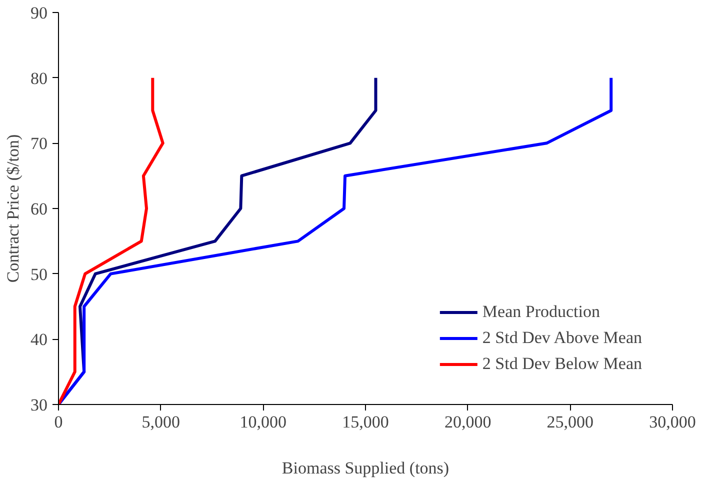  What do you see at coordinates (39, 209) in the screenshot?
I see `y-tick-label: 60` at bounding box center [39, 209].